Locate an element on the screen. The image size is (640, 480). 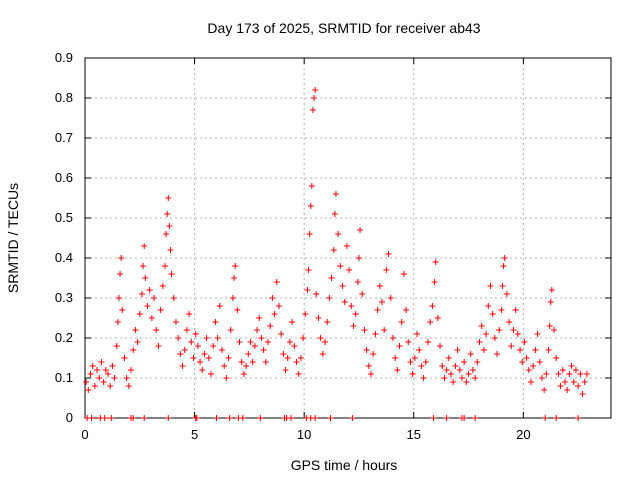
x-tick-label: 20 is located at coordinates (523, 434).